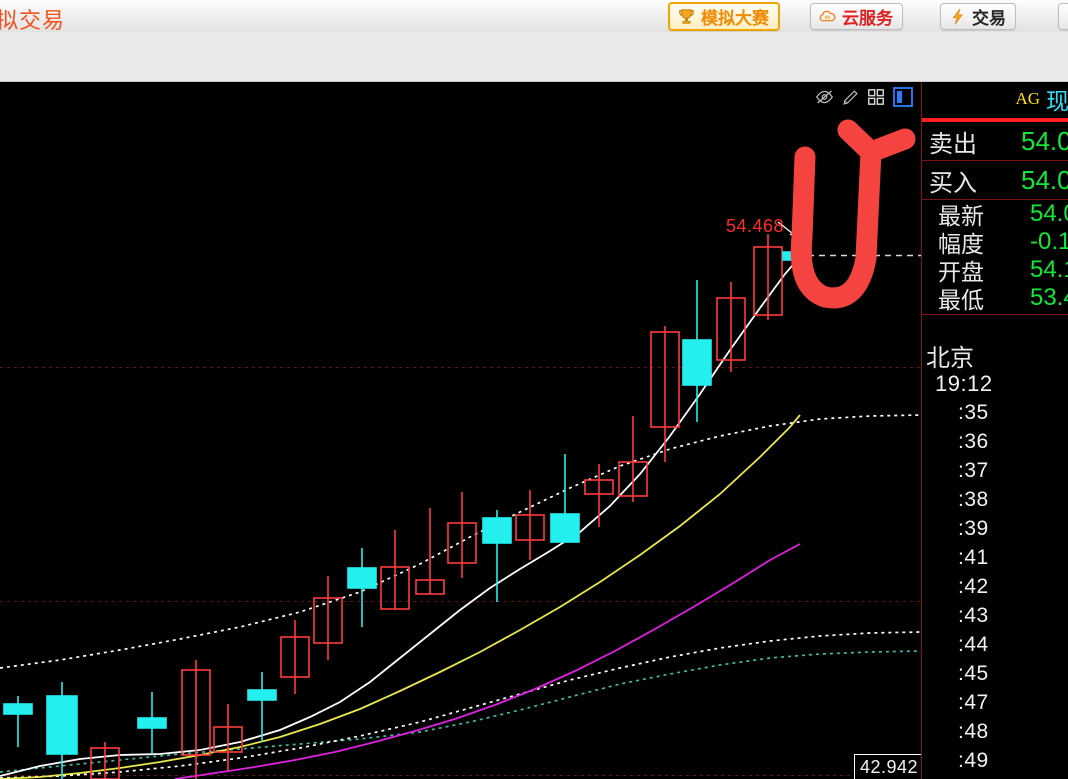 The width and height of the screenshot is (1068, 779). What do you see at coordinates (1057, 101) in the screenshot?
I see `symbol-name: 现` at bounding box center [1057, 101].